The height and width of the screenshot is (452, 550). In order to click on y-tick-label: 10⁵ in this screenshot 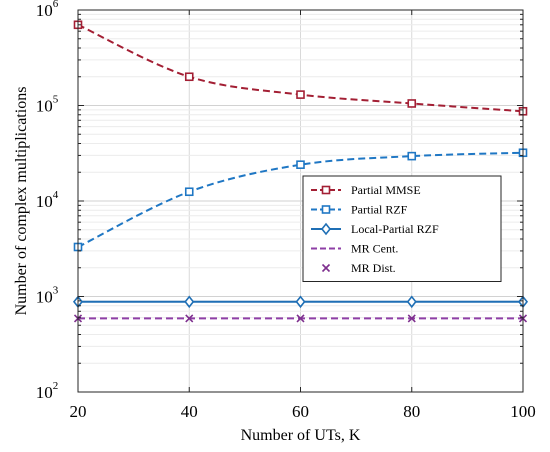, I will do `click(47, 105)`.